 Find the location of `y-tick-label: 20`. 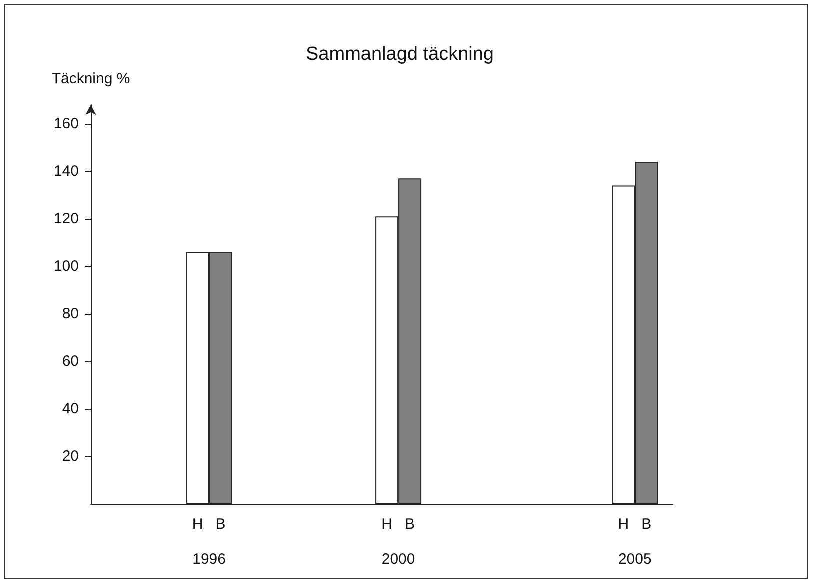

y-tick-label: 20 is located at coordinates (70, 456).